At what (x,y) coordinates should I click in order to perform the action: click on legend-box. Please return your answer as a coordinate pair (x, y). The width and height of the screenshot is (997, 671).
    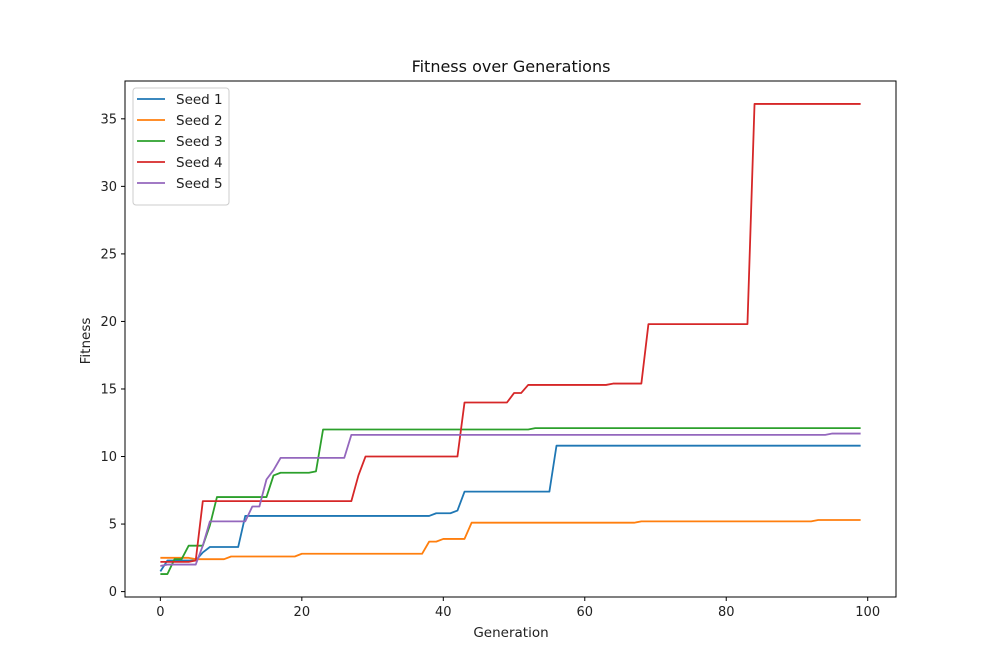
    Looking at the image, I should click on (181, 146).